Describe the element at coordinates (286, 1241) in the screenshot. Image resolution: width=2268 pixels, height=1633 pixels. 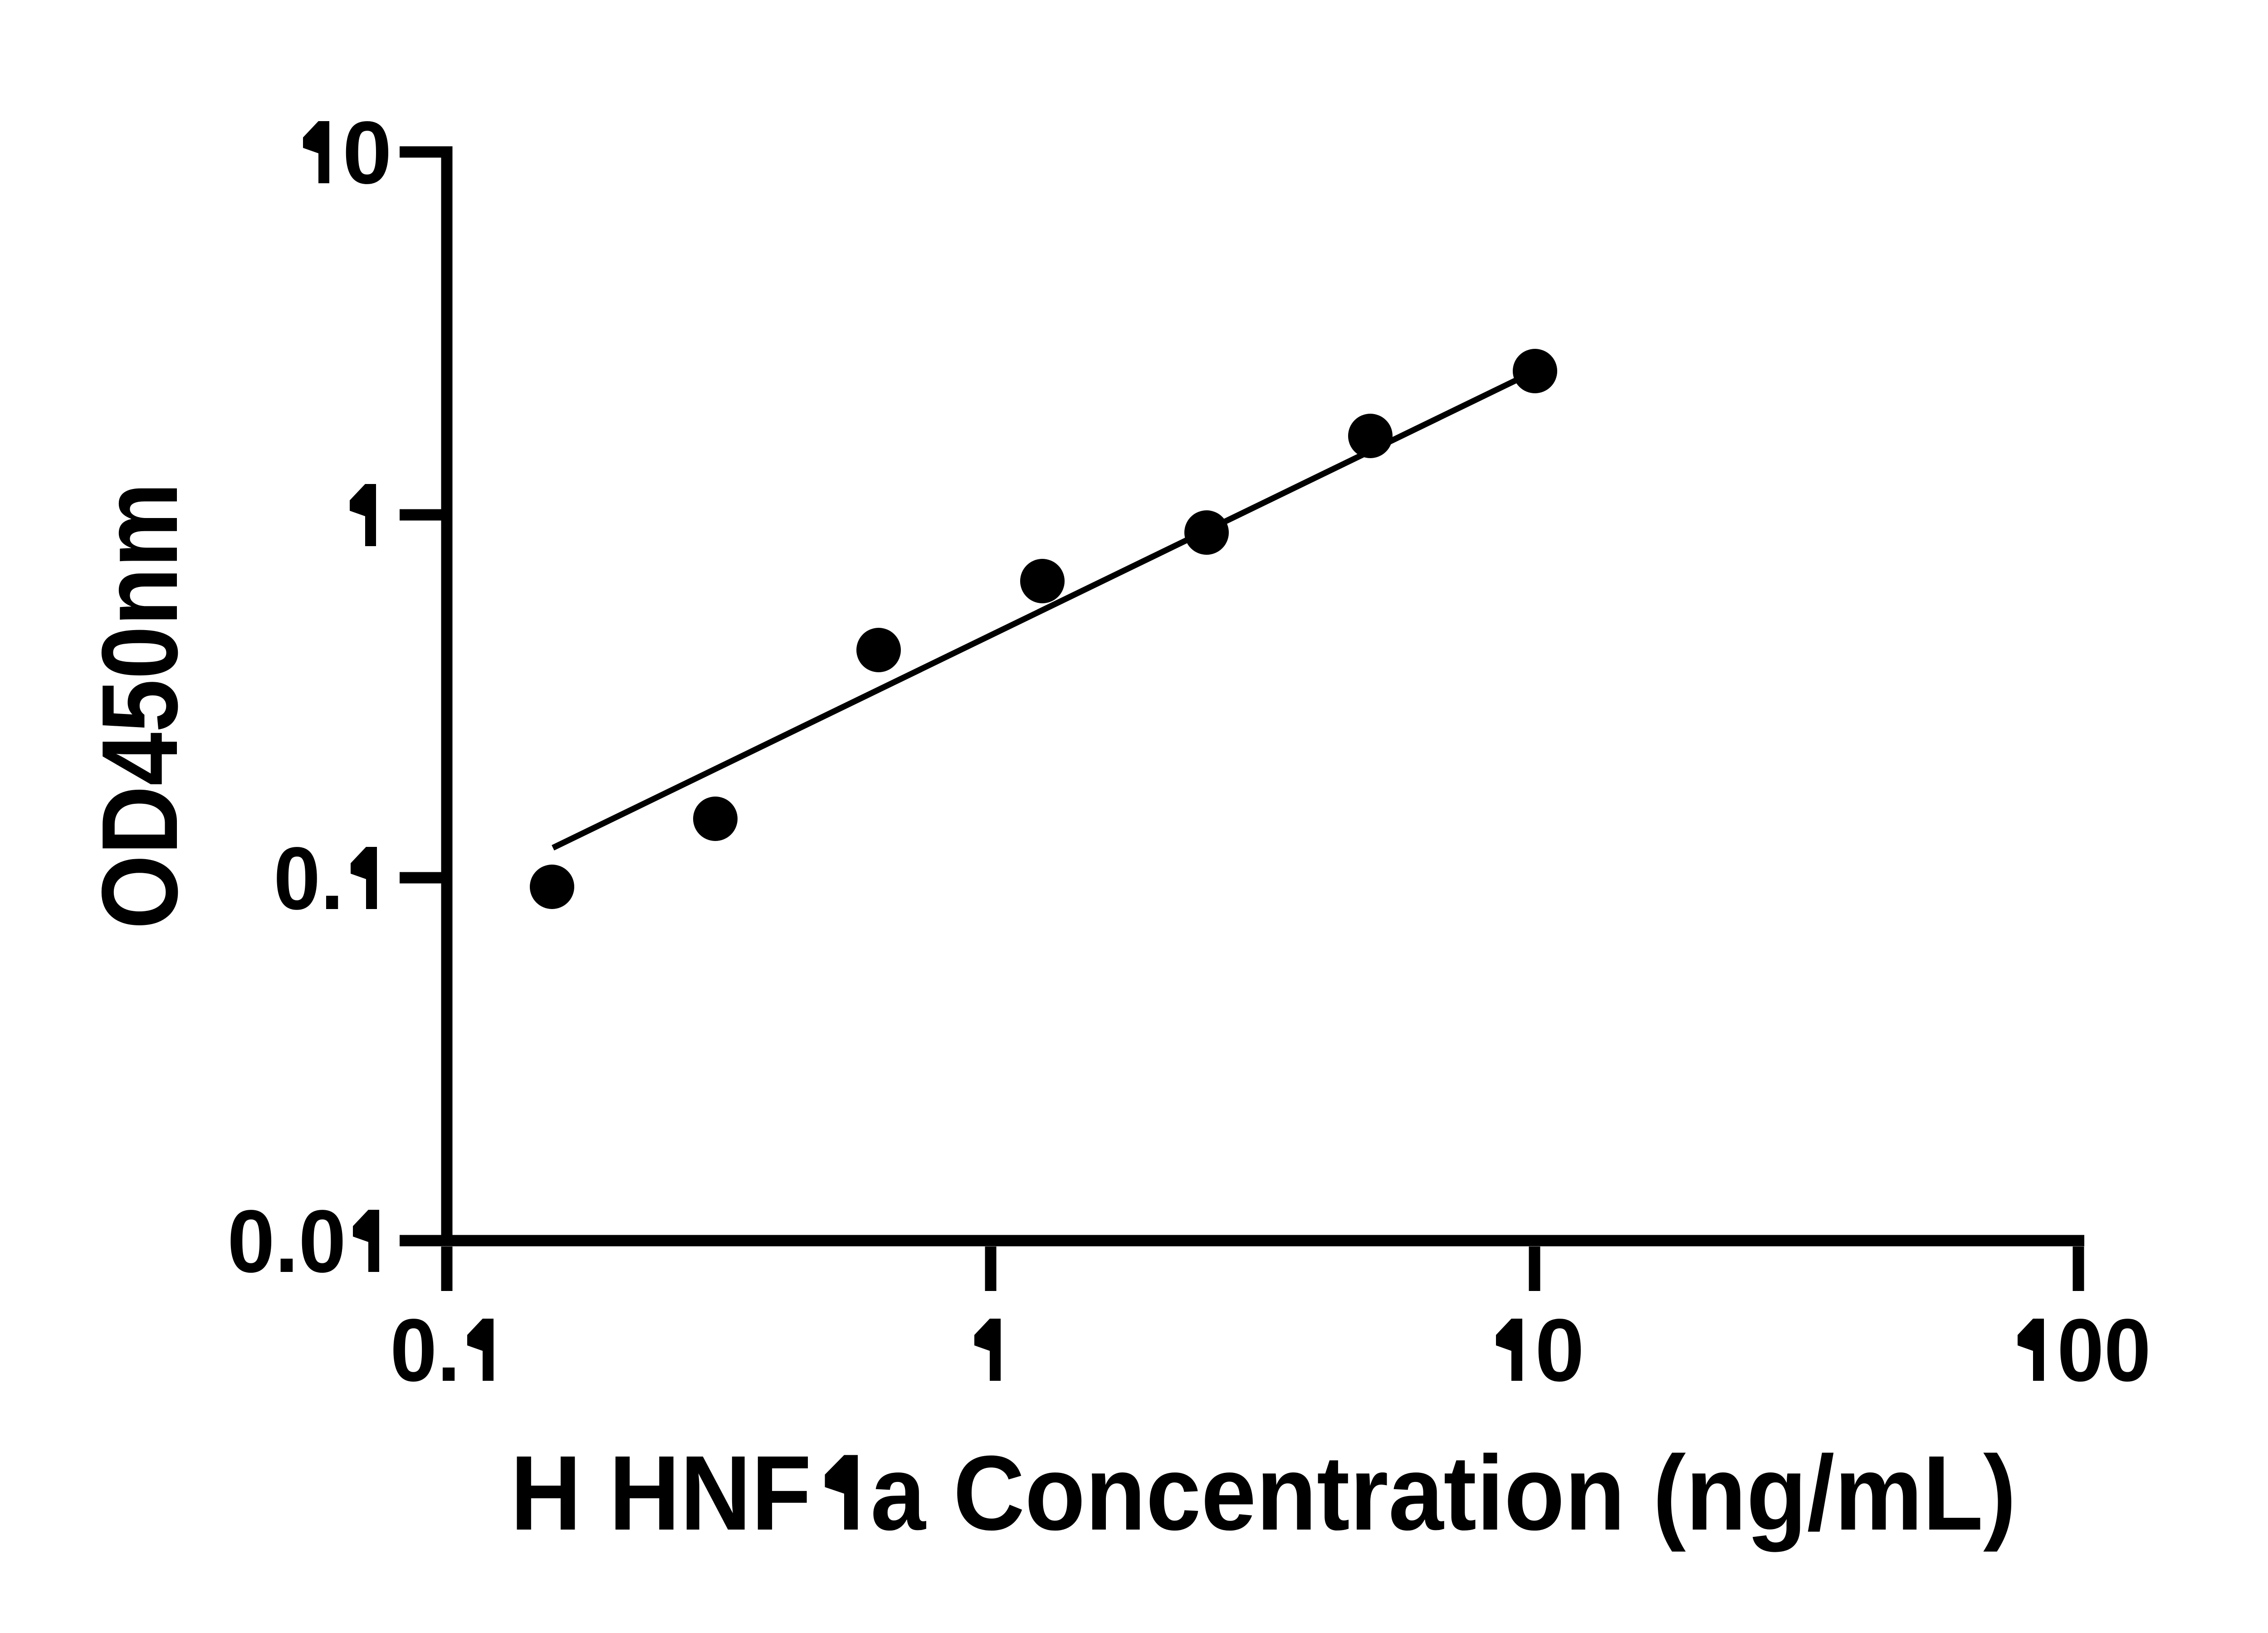
I see `svg-text: 0.0` at that location.